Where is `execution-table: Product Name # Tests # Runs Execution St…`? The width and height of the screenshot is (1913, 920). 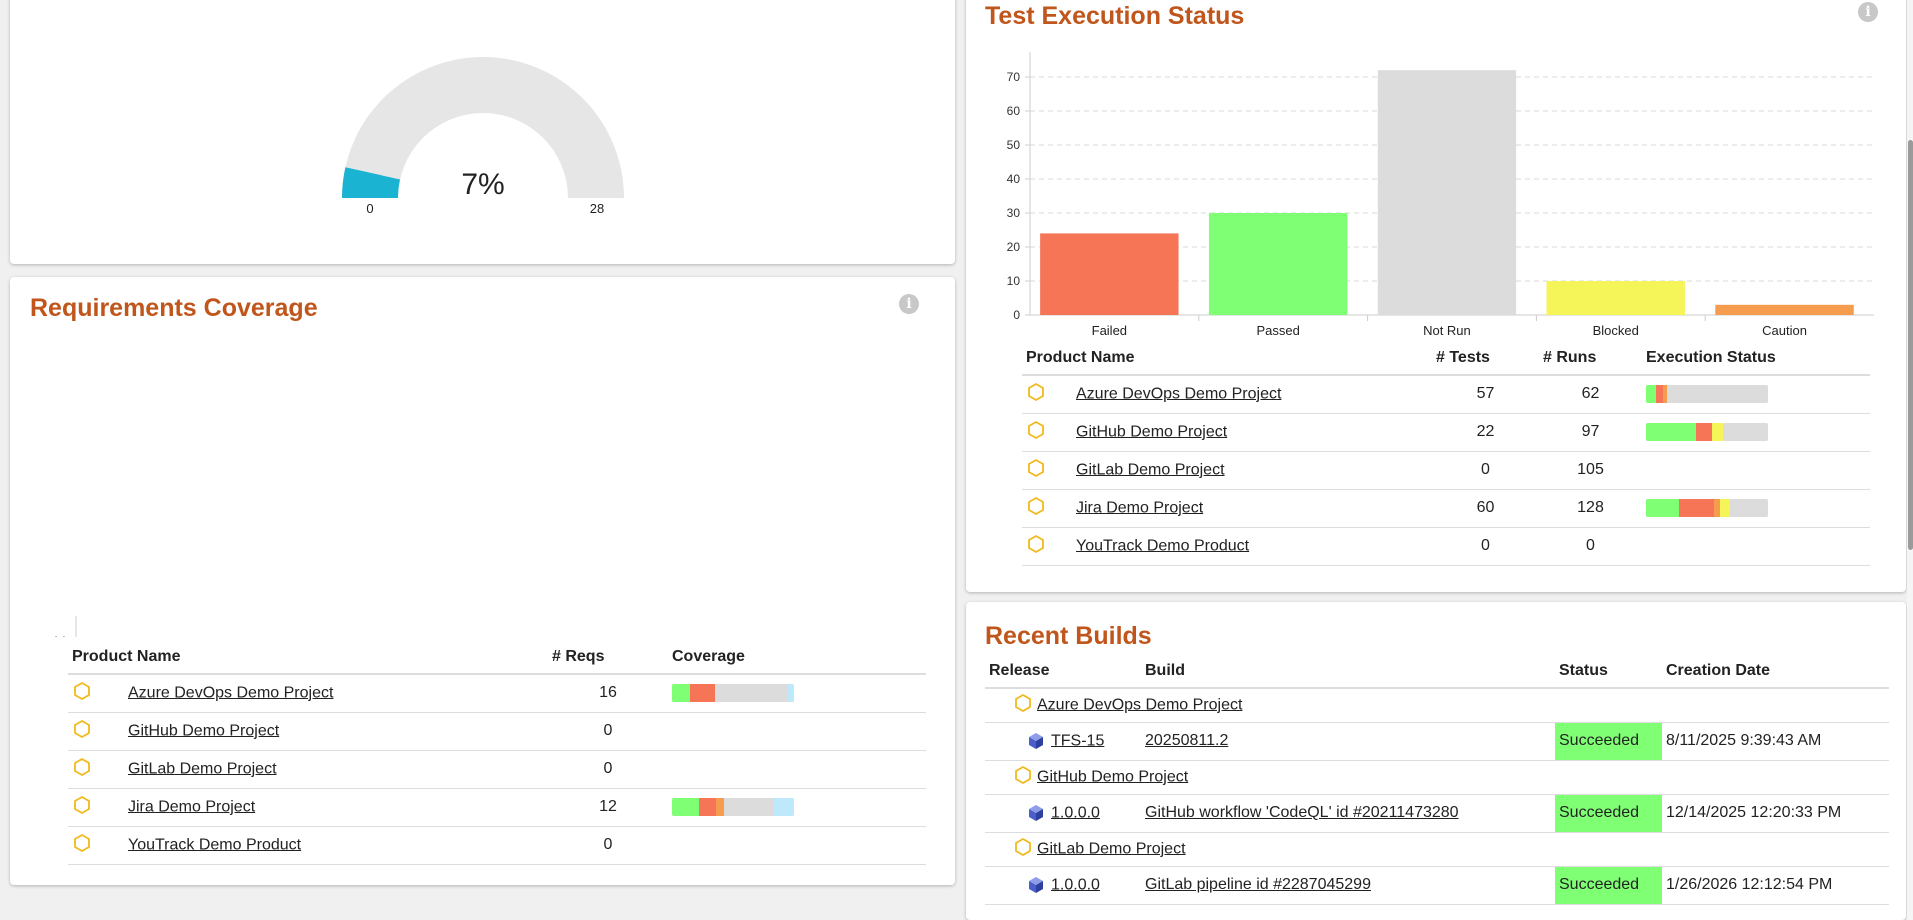 execution-table: Product Name # Tests # Runs Execution St… is located at coordinates (1446, 453).